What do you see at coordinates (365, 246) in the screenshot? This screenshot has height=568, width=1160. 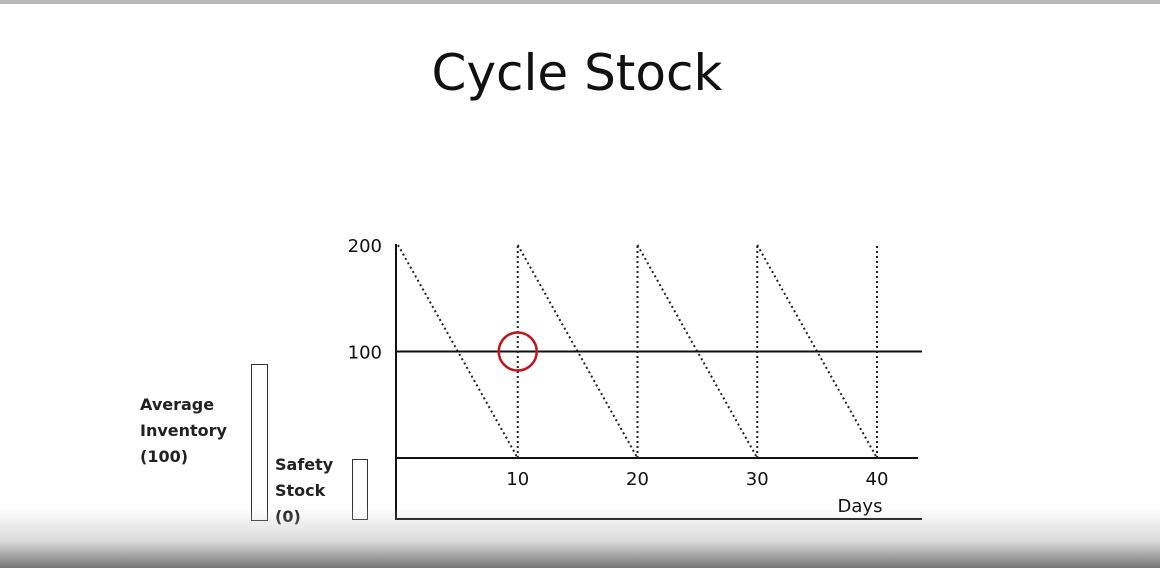 I see `y-tick-label-200: 200` at bounding box center [365, 246].